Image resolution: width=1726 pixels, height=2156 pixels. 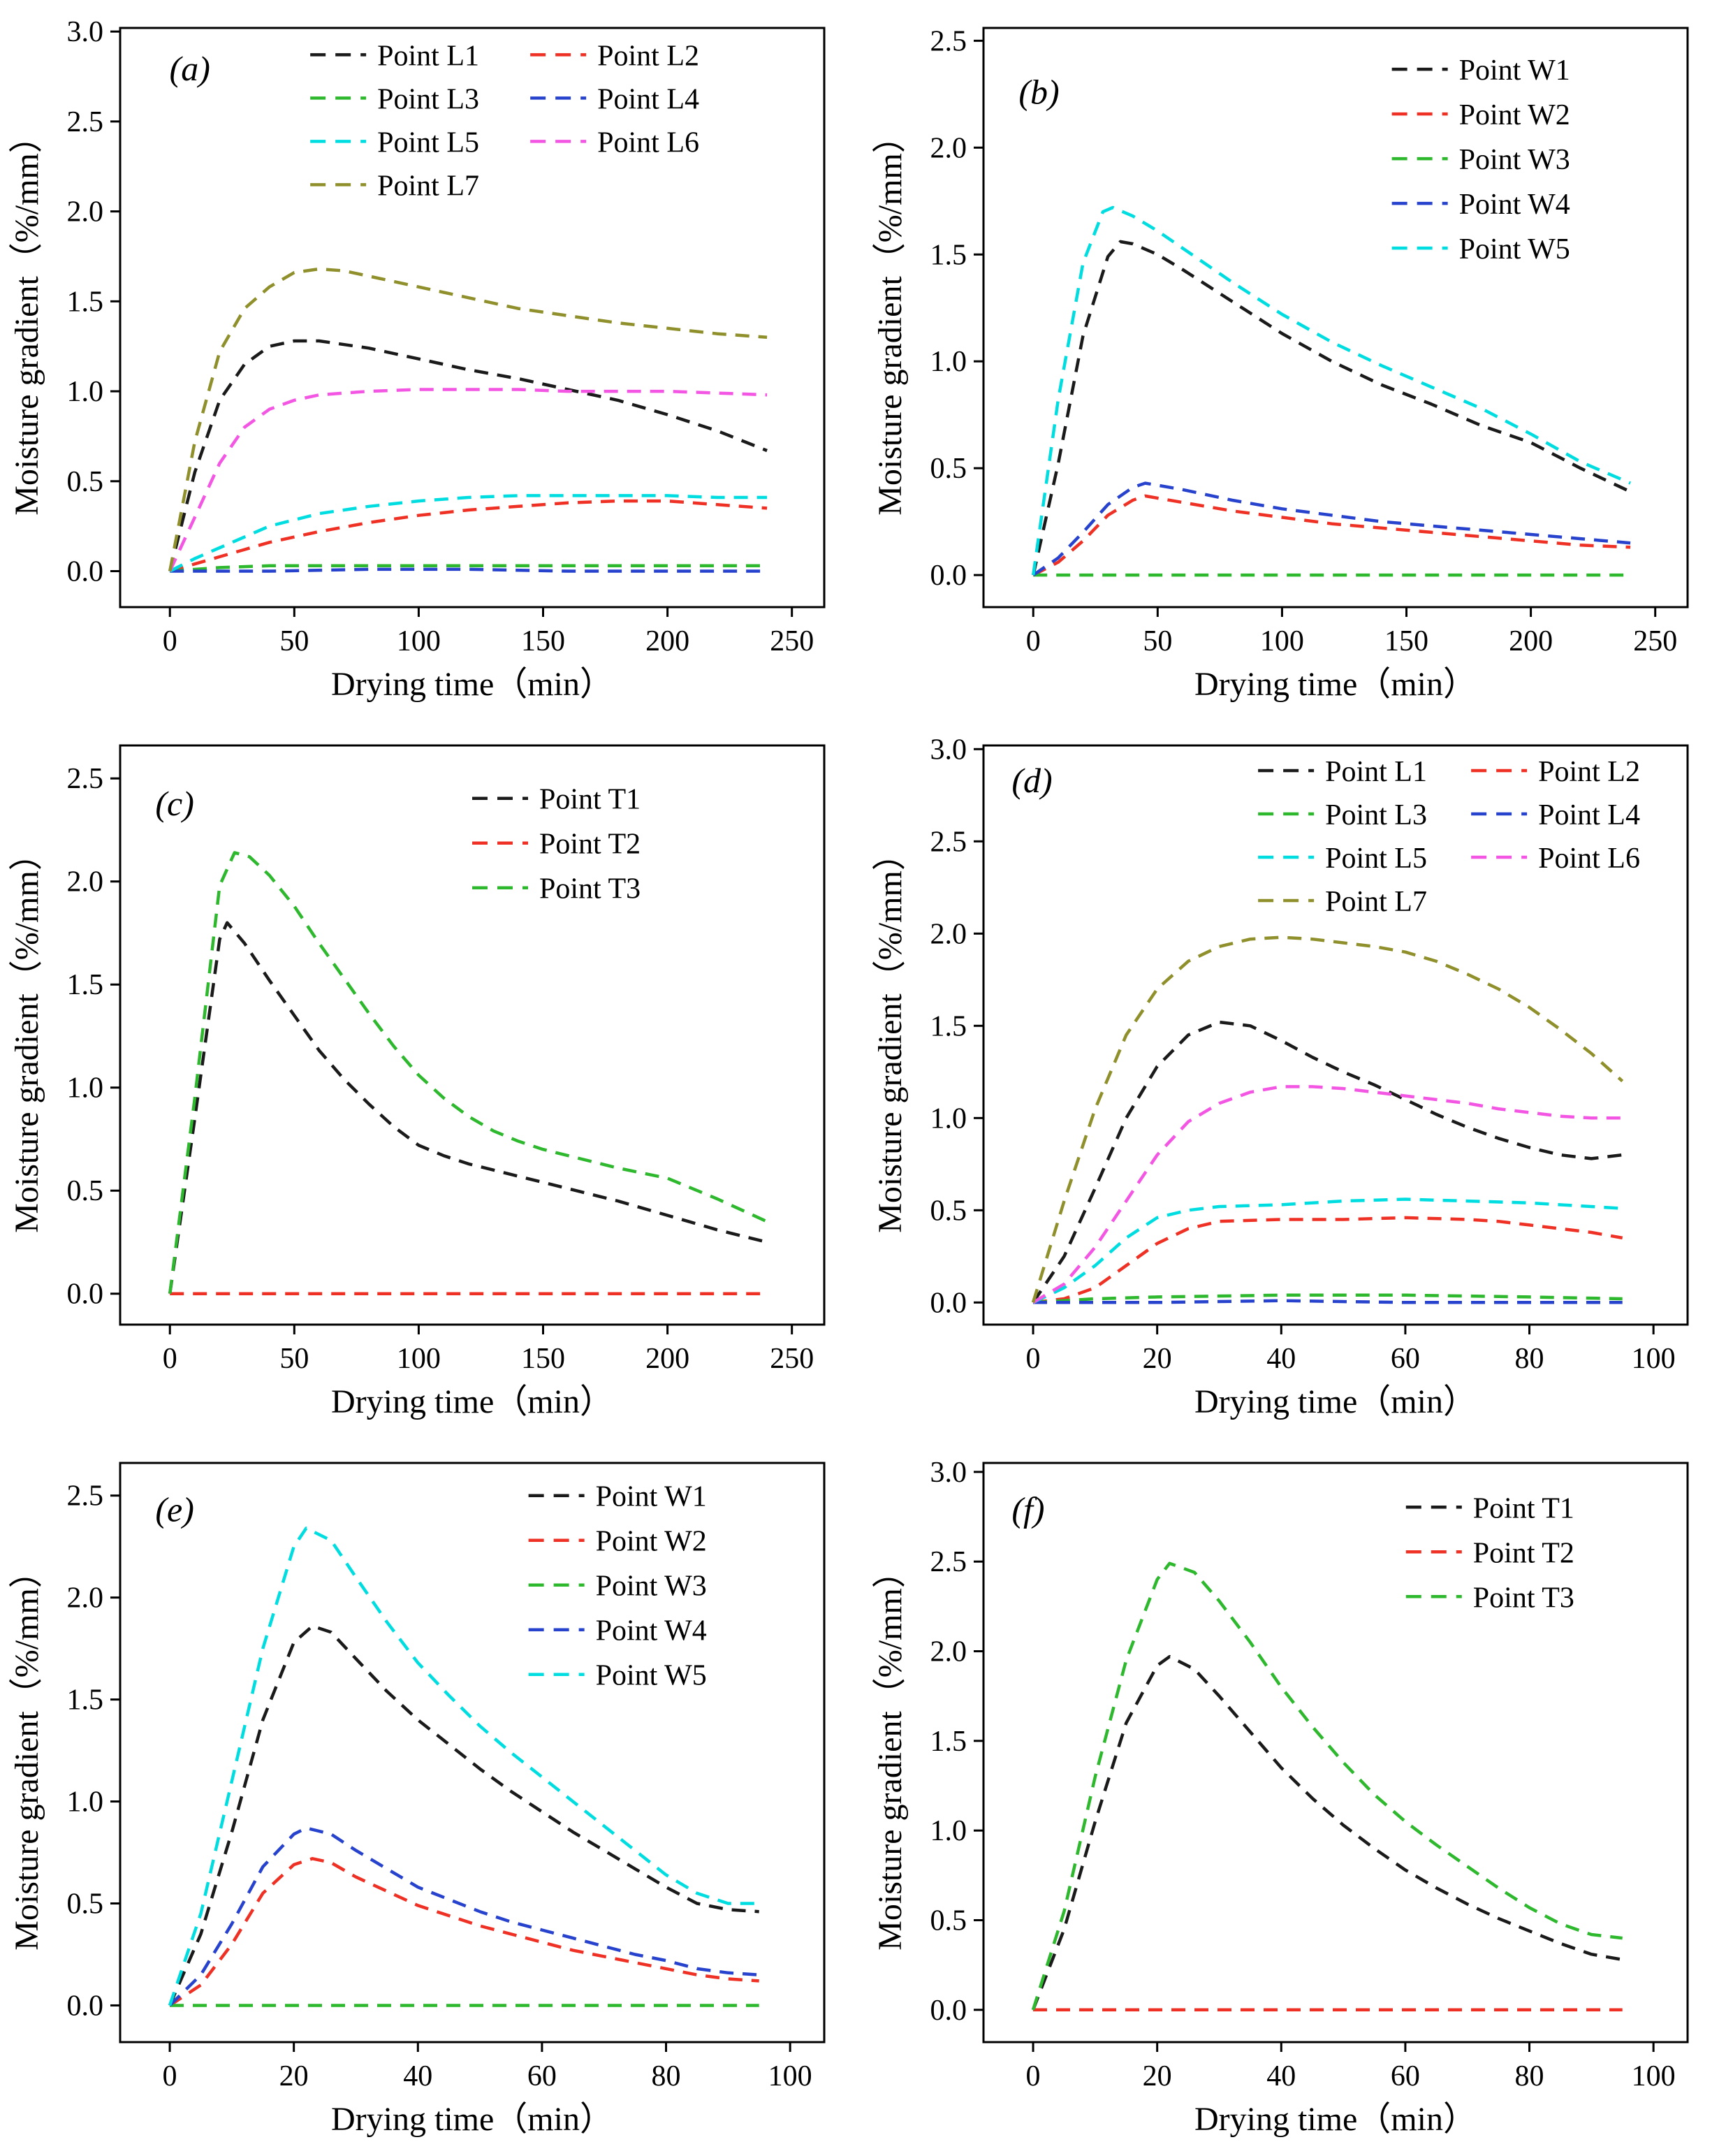 I want to click on legend-item-point-l3: Point L3, so click(x=1342, y=815).